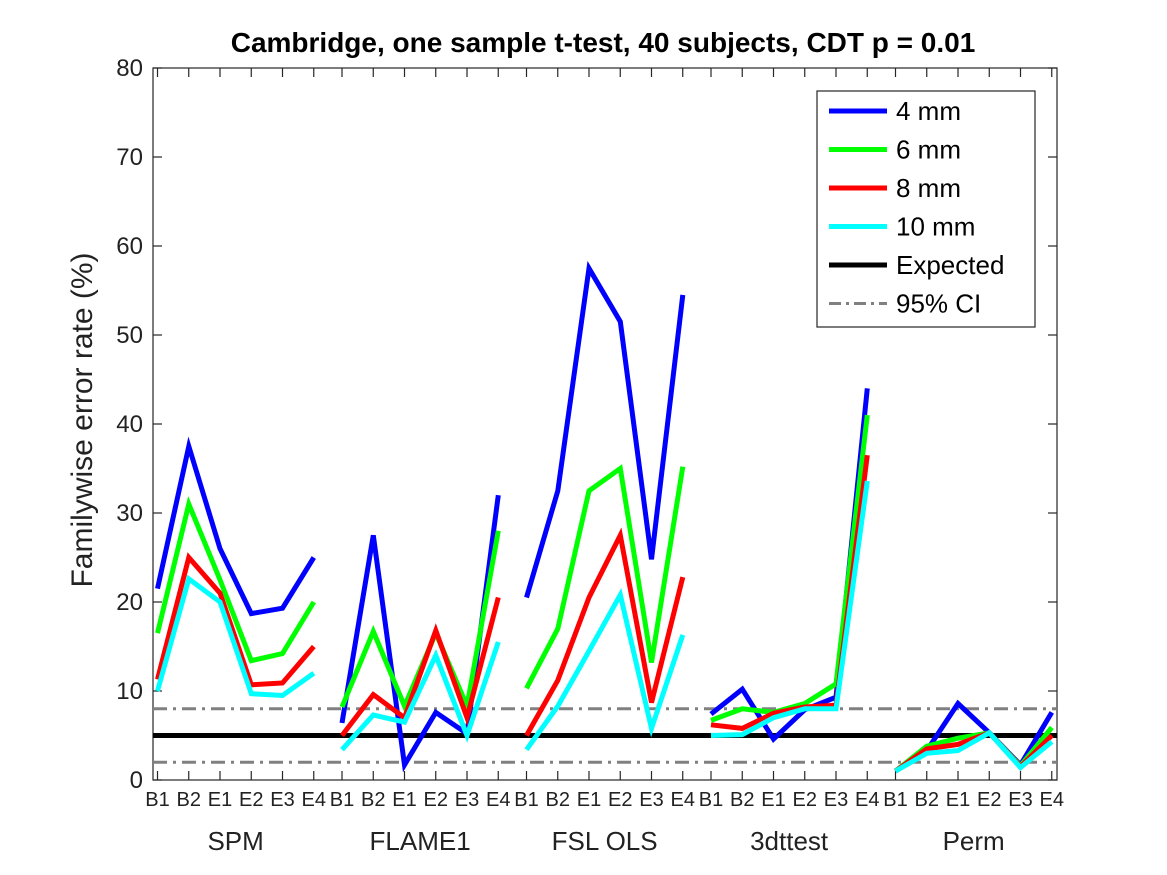 Image resolution: width=1167 pixels, height=875 pixels. Describe the element at coordinates (605, 429) in the screenshot. I see `series-line-fsl-ols-4-mm` at that location.